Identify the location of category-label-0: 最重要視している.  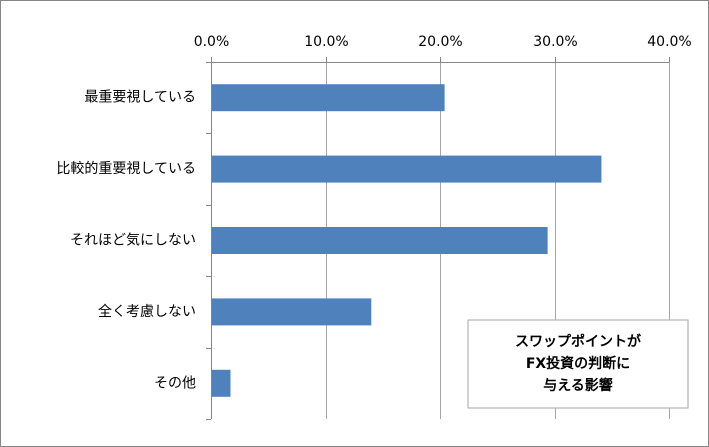
(140, 98).